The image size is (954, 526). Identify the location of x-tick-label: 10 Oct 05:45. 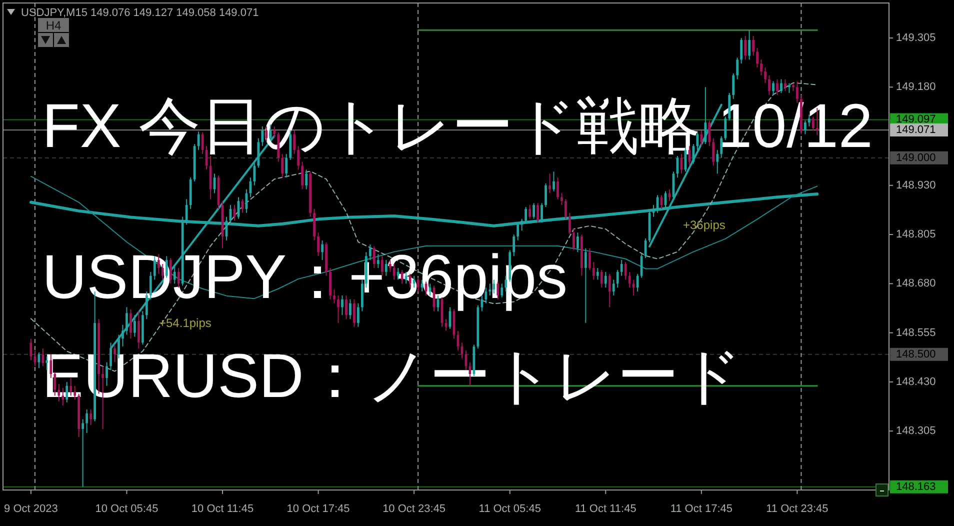
(126, 509).